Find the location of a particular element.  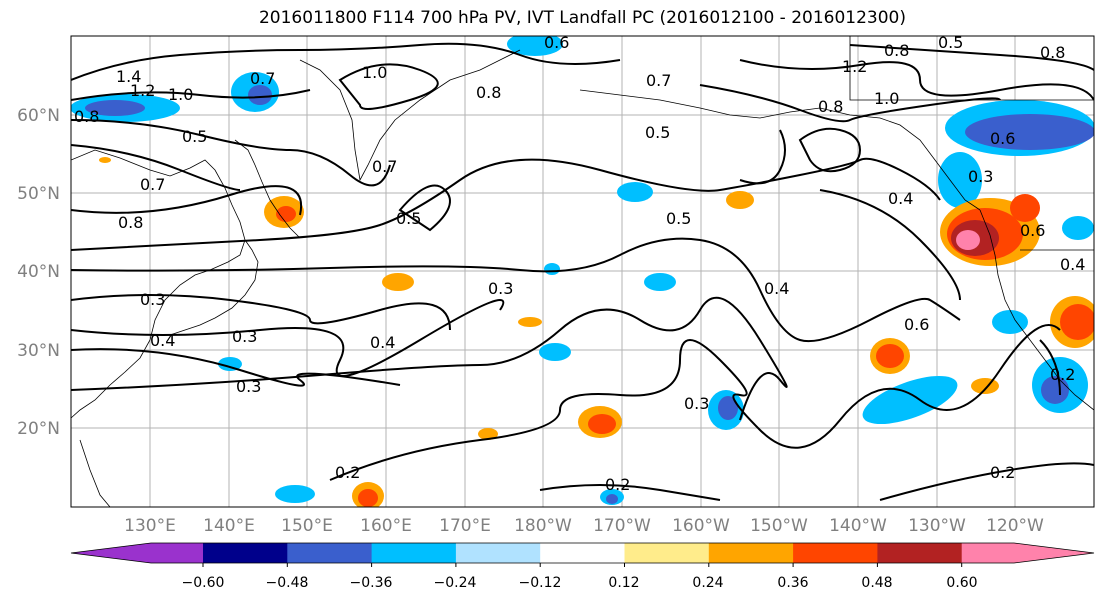

colorbar-tick: −0.36 is located at coordinates (371, 583).